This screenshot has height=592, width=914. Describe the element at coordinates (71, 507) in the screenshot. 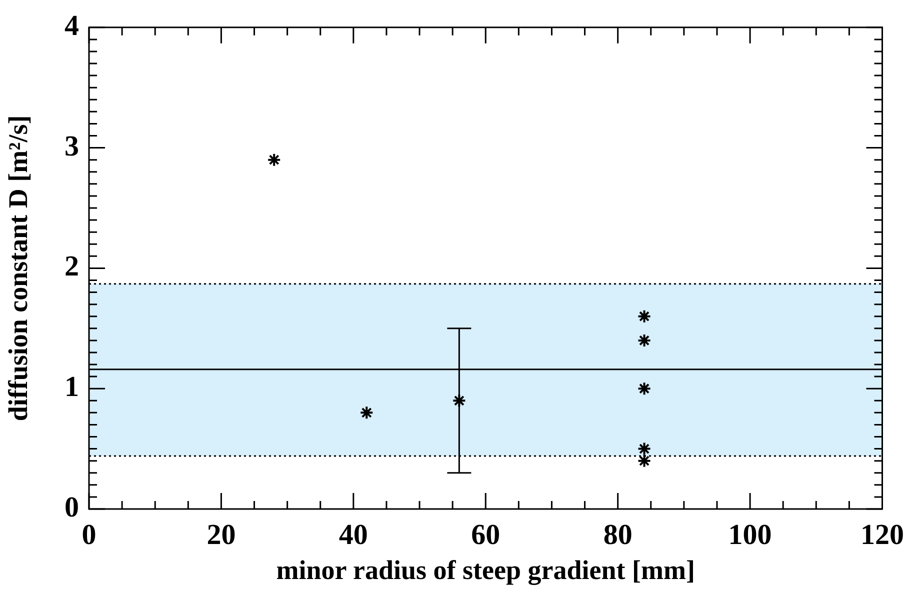

I see `y-tick-label: 0` at that location.